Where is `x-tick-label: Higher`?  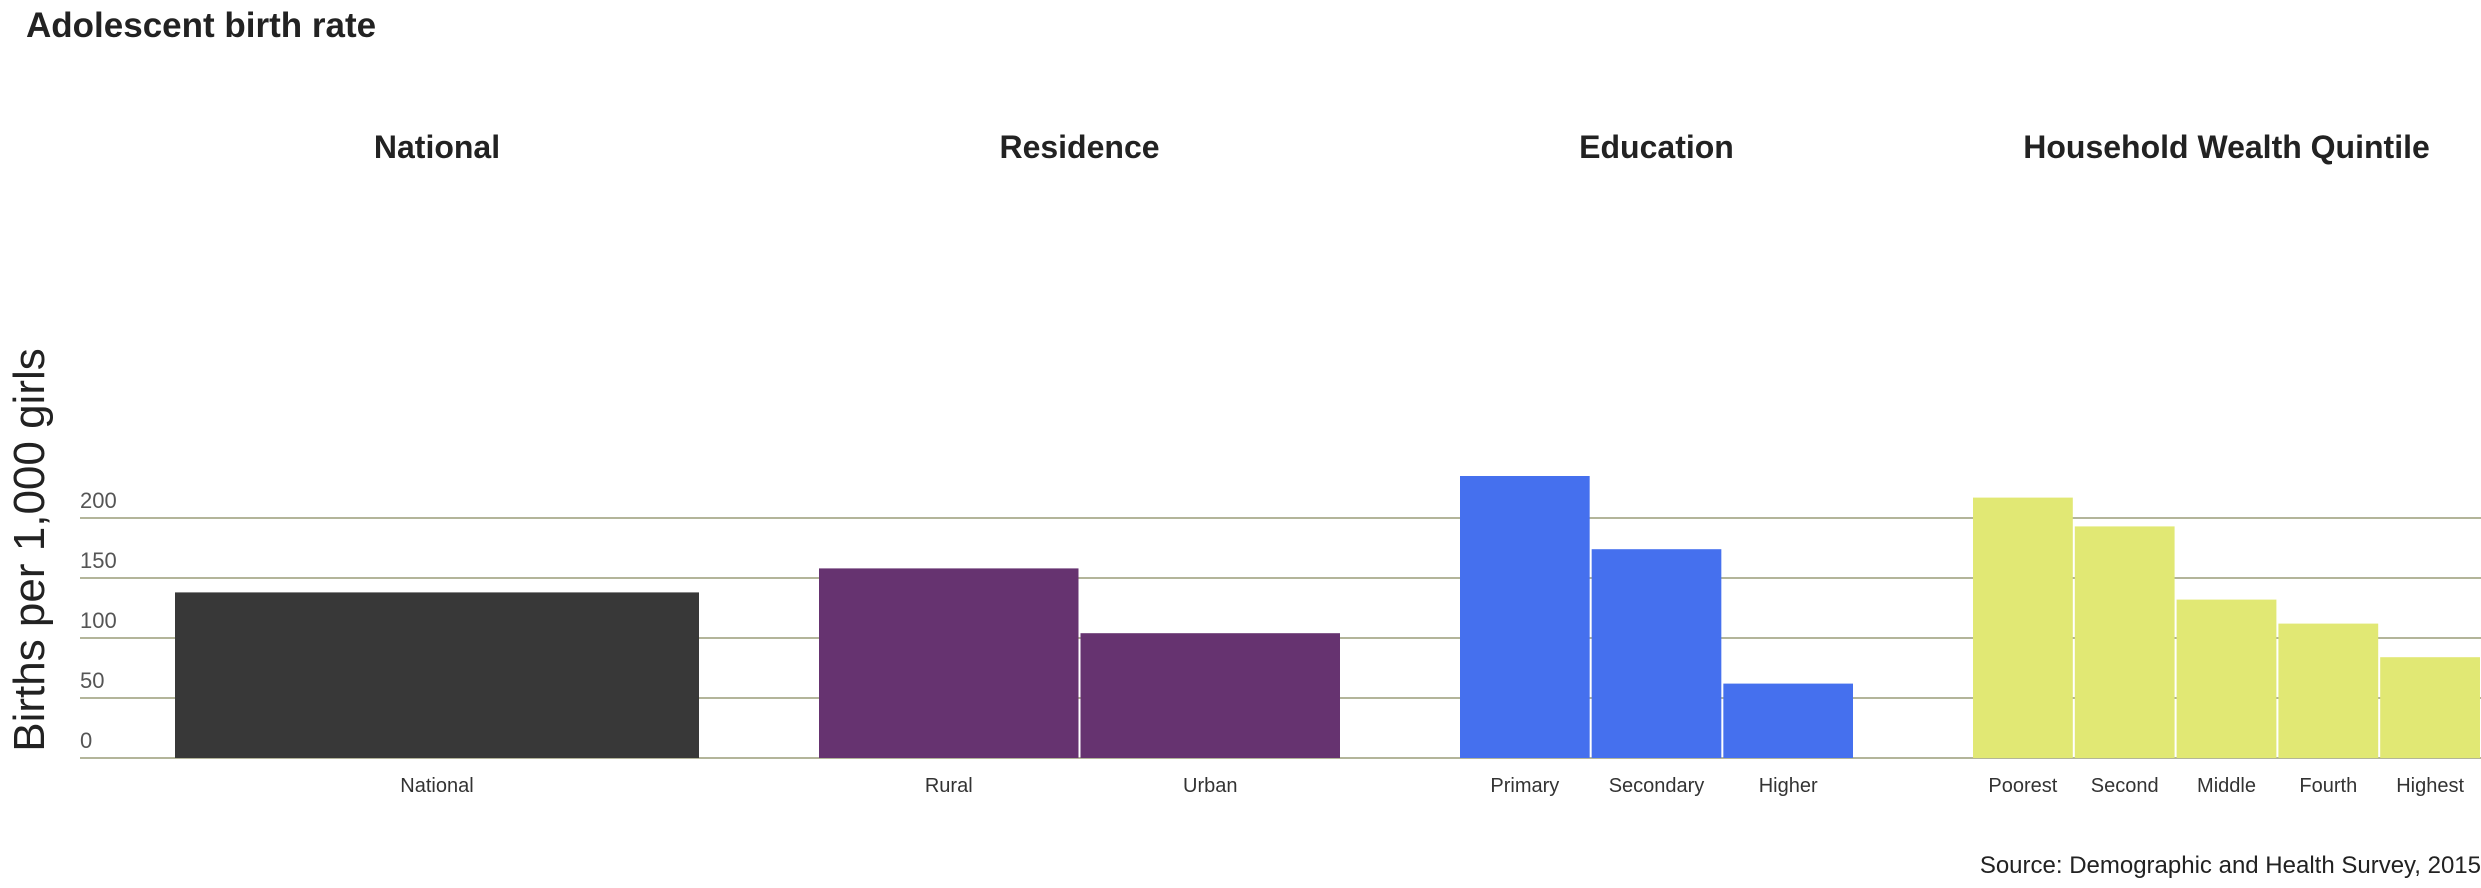 x-tick-label: Higher is located at coordinates (1788, 786).